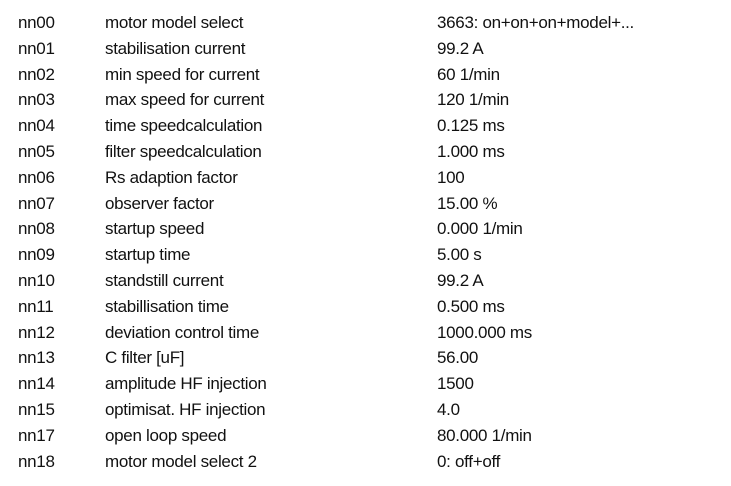 This screenshot has height=486, width=731. Describe the element at coordinates (182, 332) in the screenshot. I see `parameter-name: deviation control time` at that location.